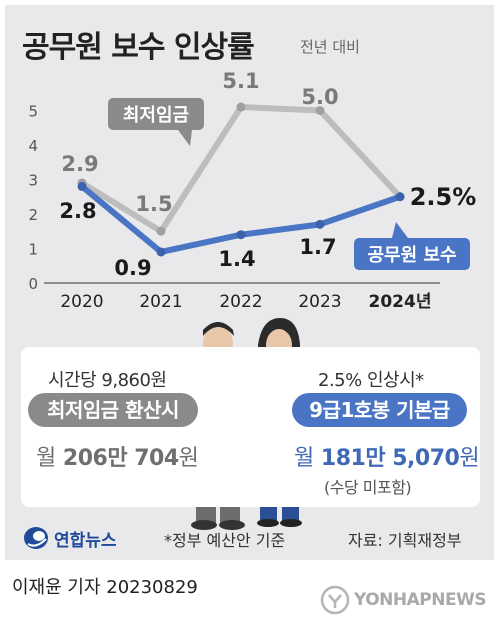 Image resolution: width=499 pixels, height=628 pixels. I want to click on civil-allowance-note: (수당 미포함), so click(368, 487).